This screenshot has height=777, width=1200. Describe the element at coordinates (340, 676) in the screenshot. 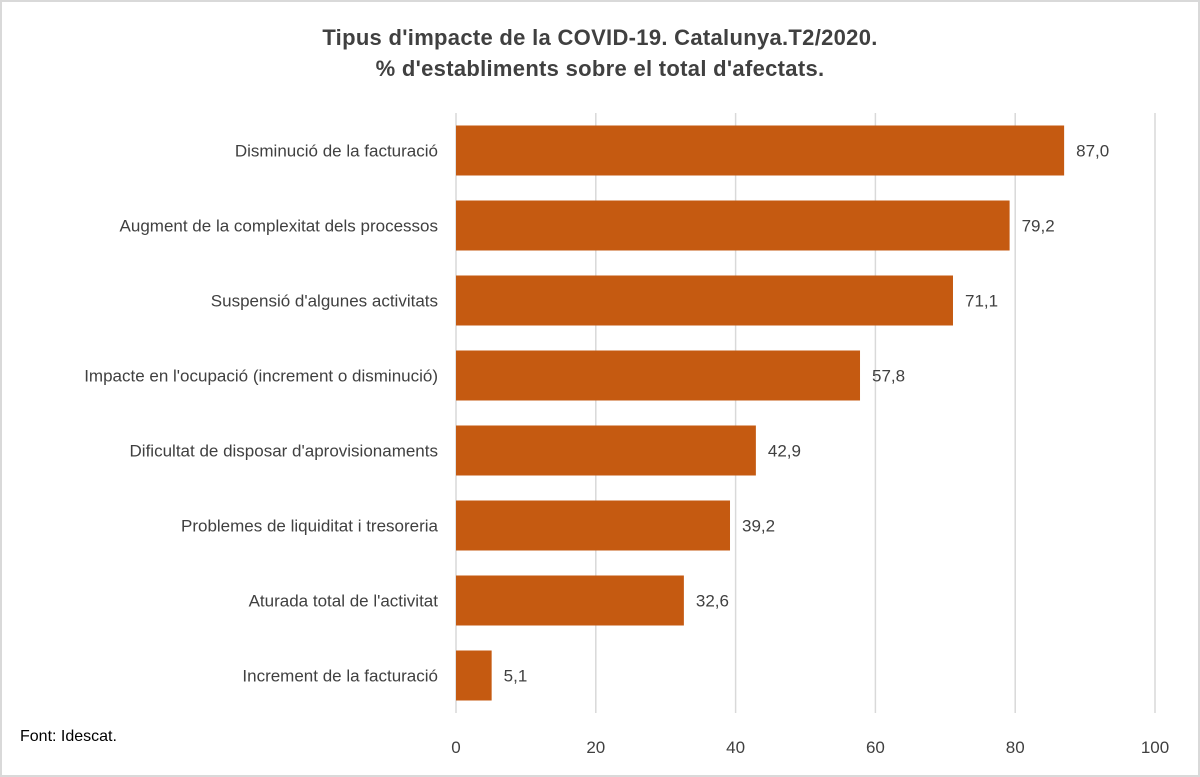

I see `category-label: Increment de la facturació` at that location.